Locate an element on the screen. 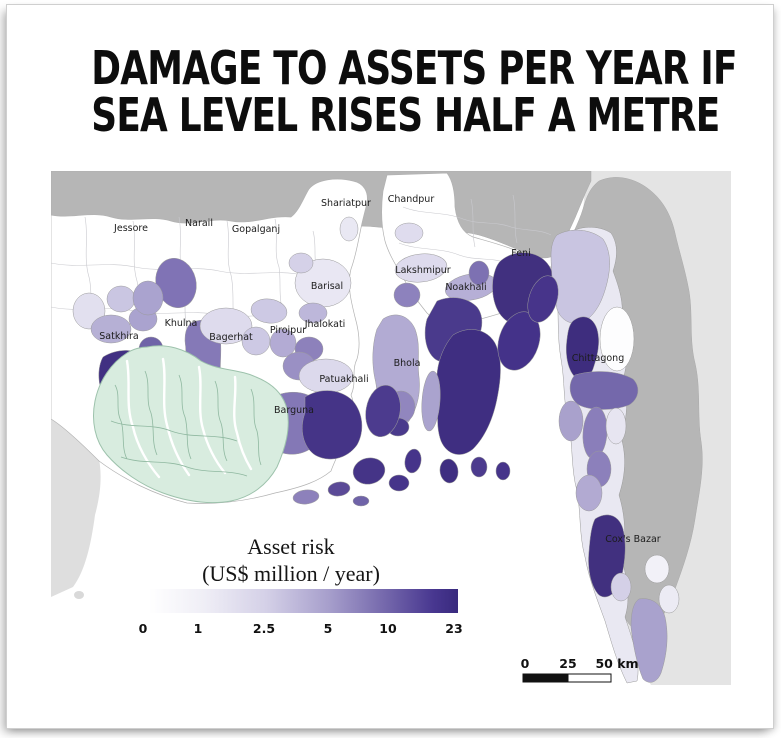 The height and width of the screenshot is (738, 781). district-label-khulna: Khulna is located at coordinates (181, 323).